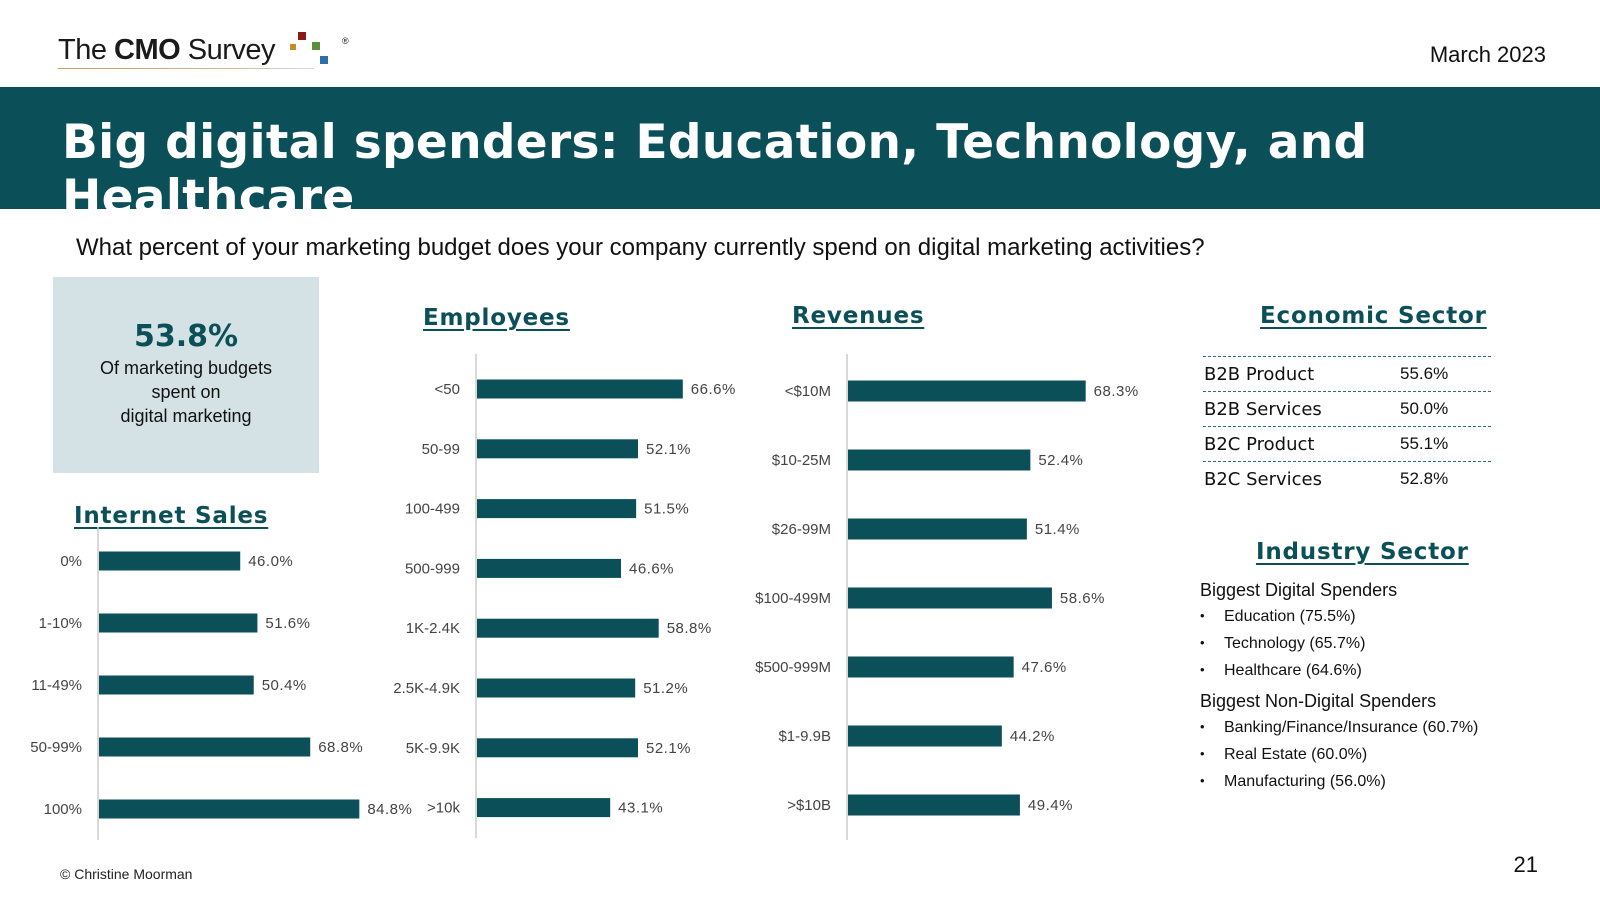  What do you see at coordinates (1339, 621) in the screenshot?
I see `list-item: Education (75.5%)` at bounding box center [1339, 621].